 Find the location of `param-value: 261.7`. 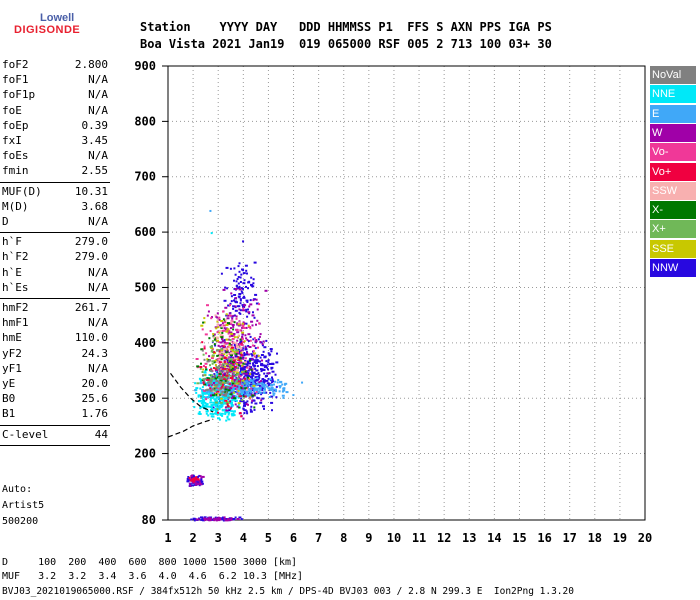

param-value: 261.7 is located at coordinates (91, 307).